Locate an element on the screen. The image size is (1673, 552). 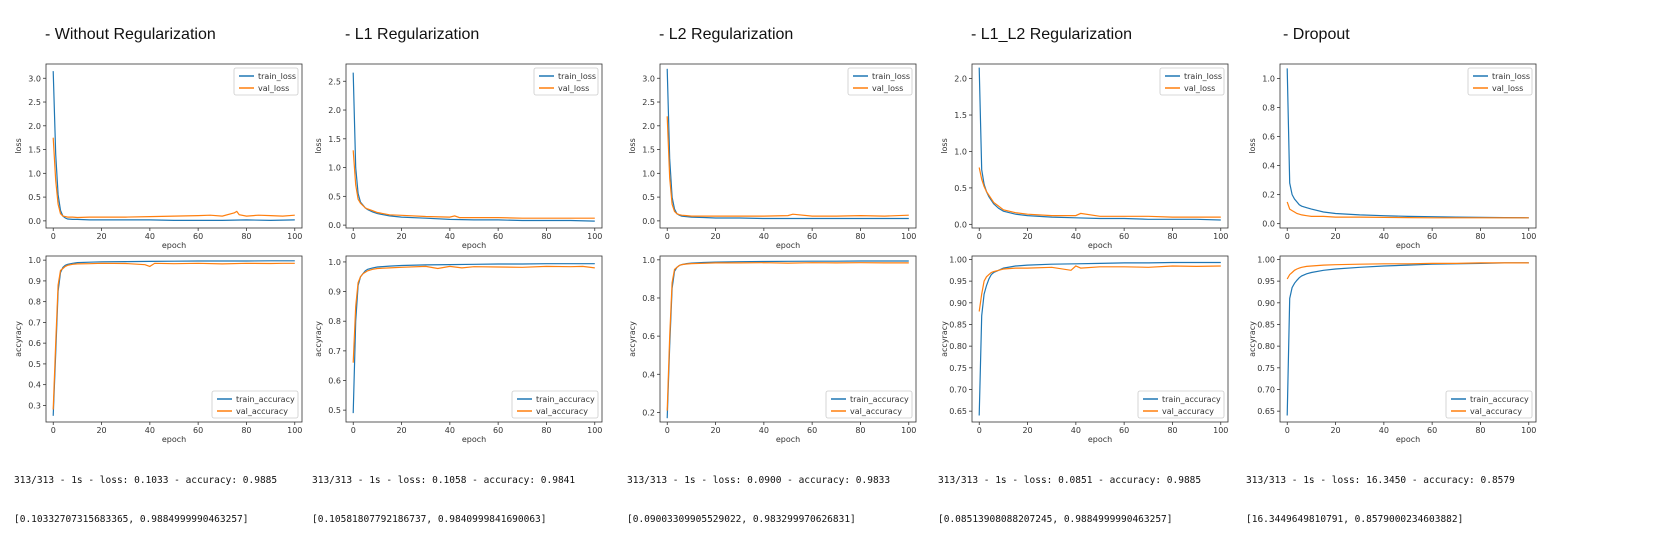
panel-title: - Without Regularization is located at coordinates (130, 34).